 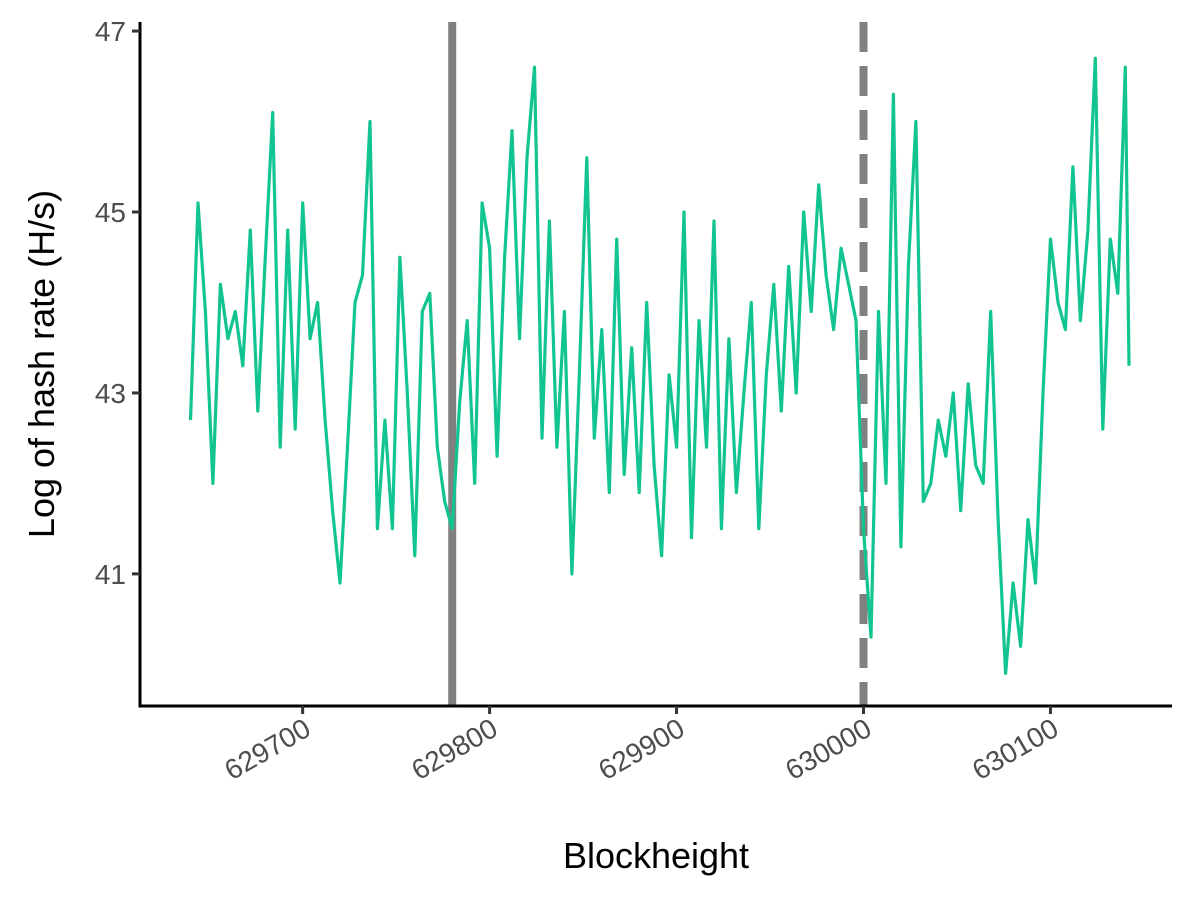 What do you see at coordinates (454, 749) in the screenshot?
I see `x-tick-label: 629800` at bounding box center [454, 749].